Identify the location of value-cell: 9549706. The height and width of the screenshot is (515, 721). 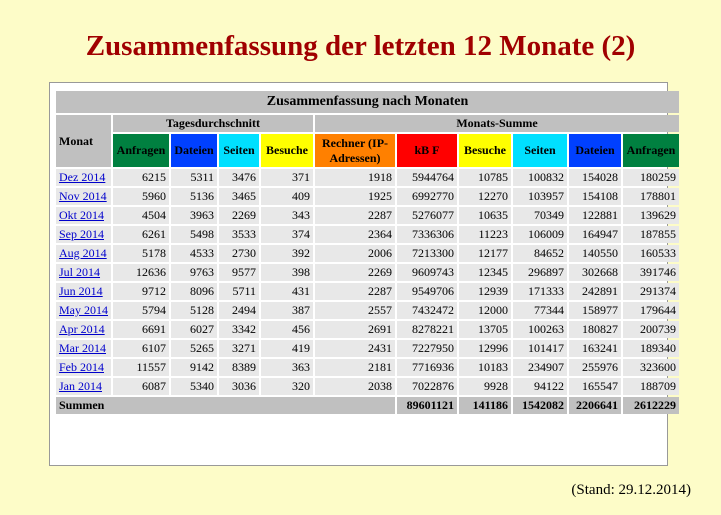
(427, 291).